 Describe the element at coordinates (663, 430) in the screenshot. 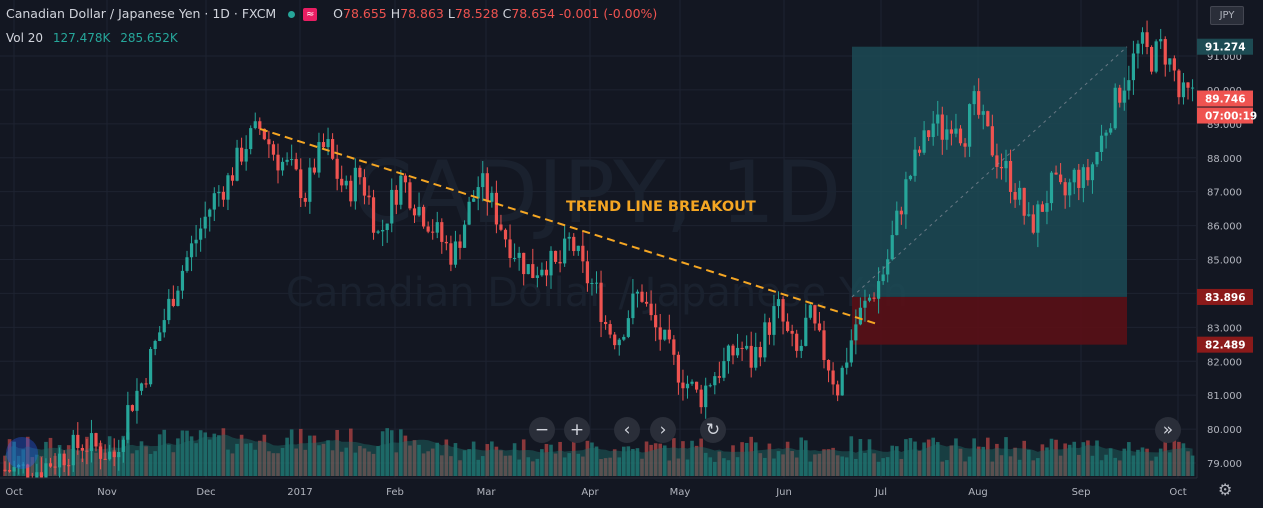

I see `scroll-right-icon: ›` at that location.